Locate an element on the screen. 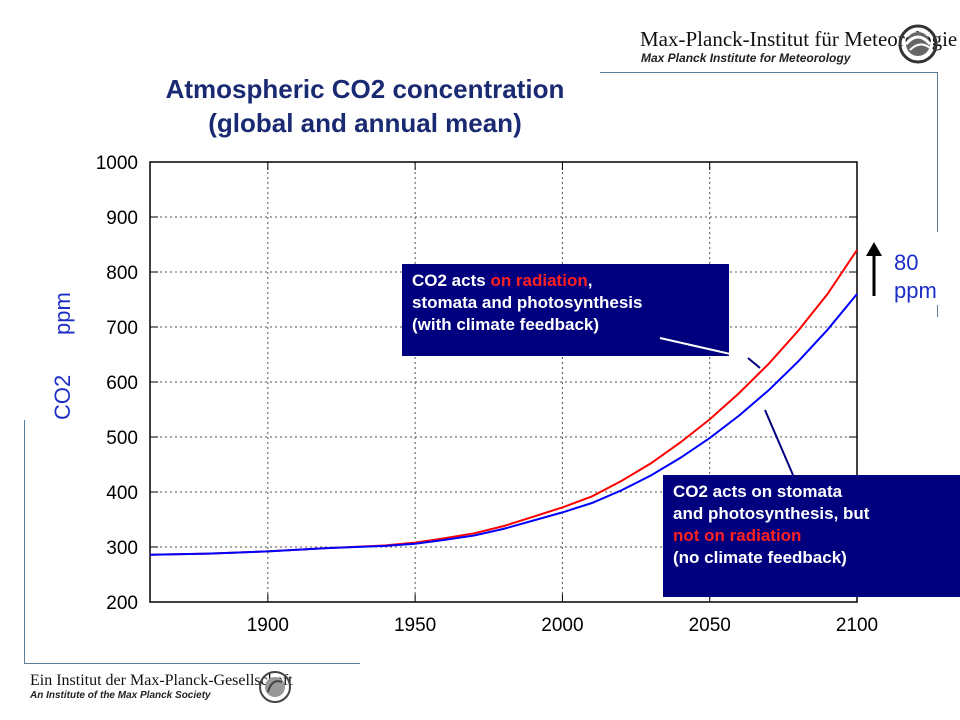 This screenshot has width=960, height=720. y-tick-label: 200 is located at coordinates (122, 603).